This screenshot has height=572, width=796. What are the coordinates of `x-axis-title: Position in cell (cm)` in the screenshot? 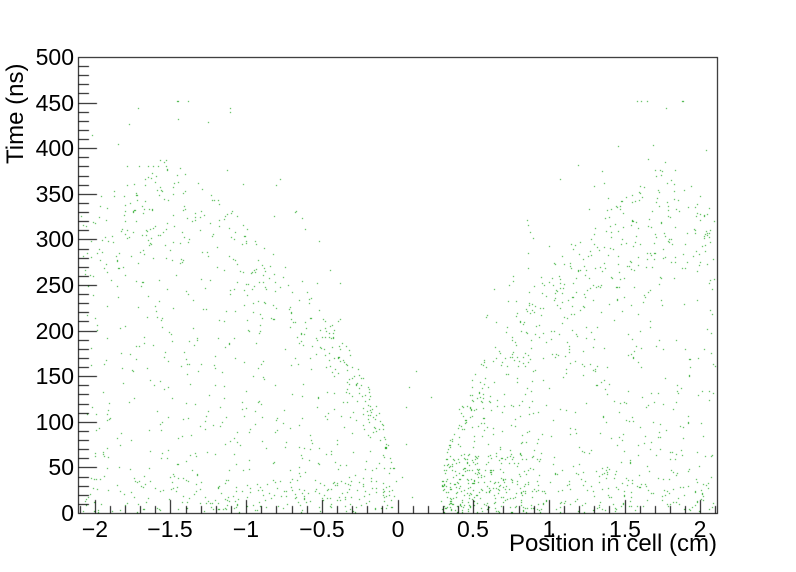 It's located at (612, 543).